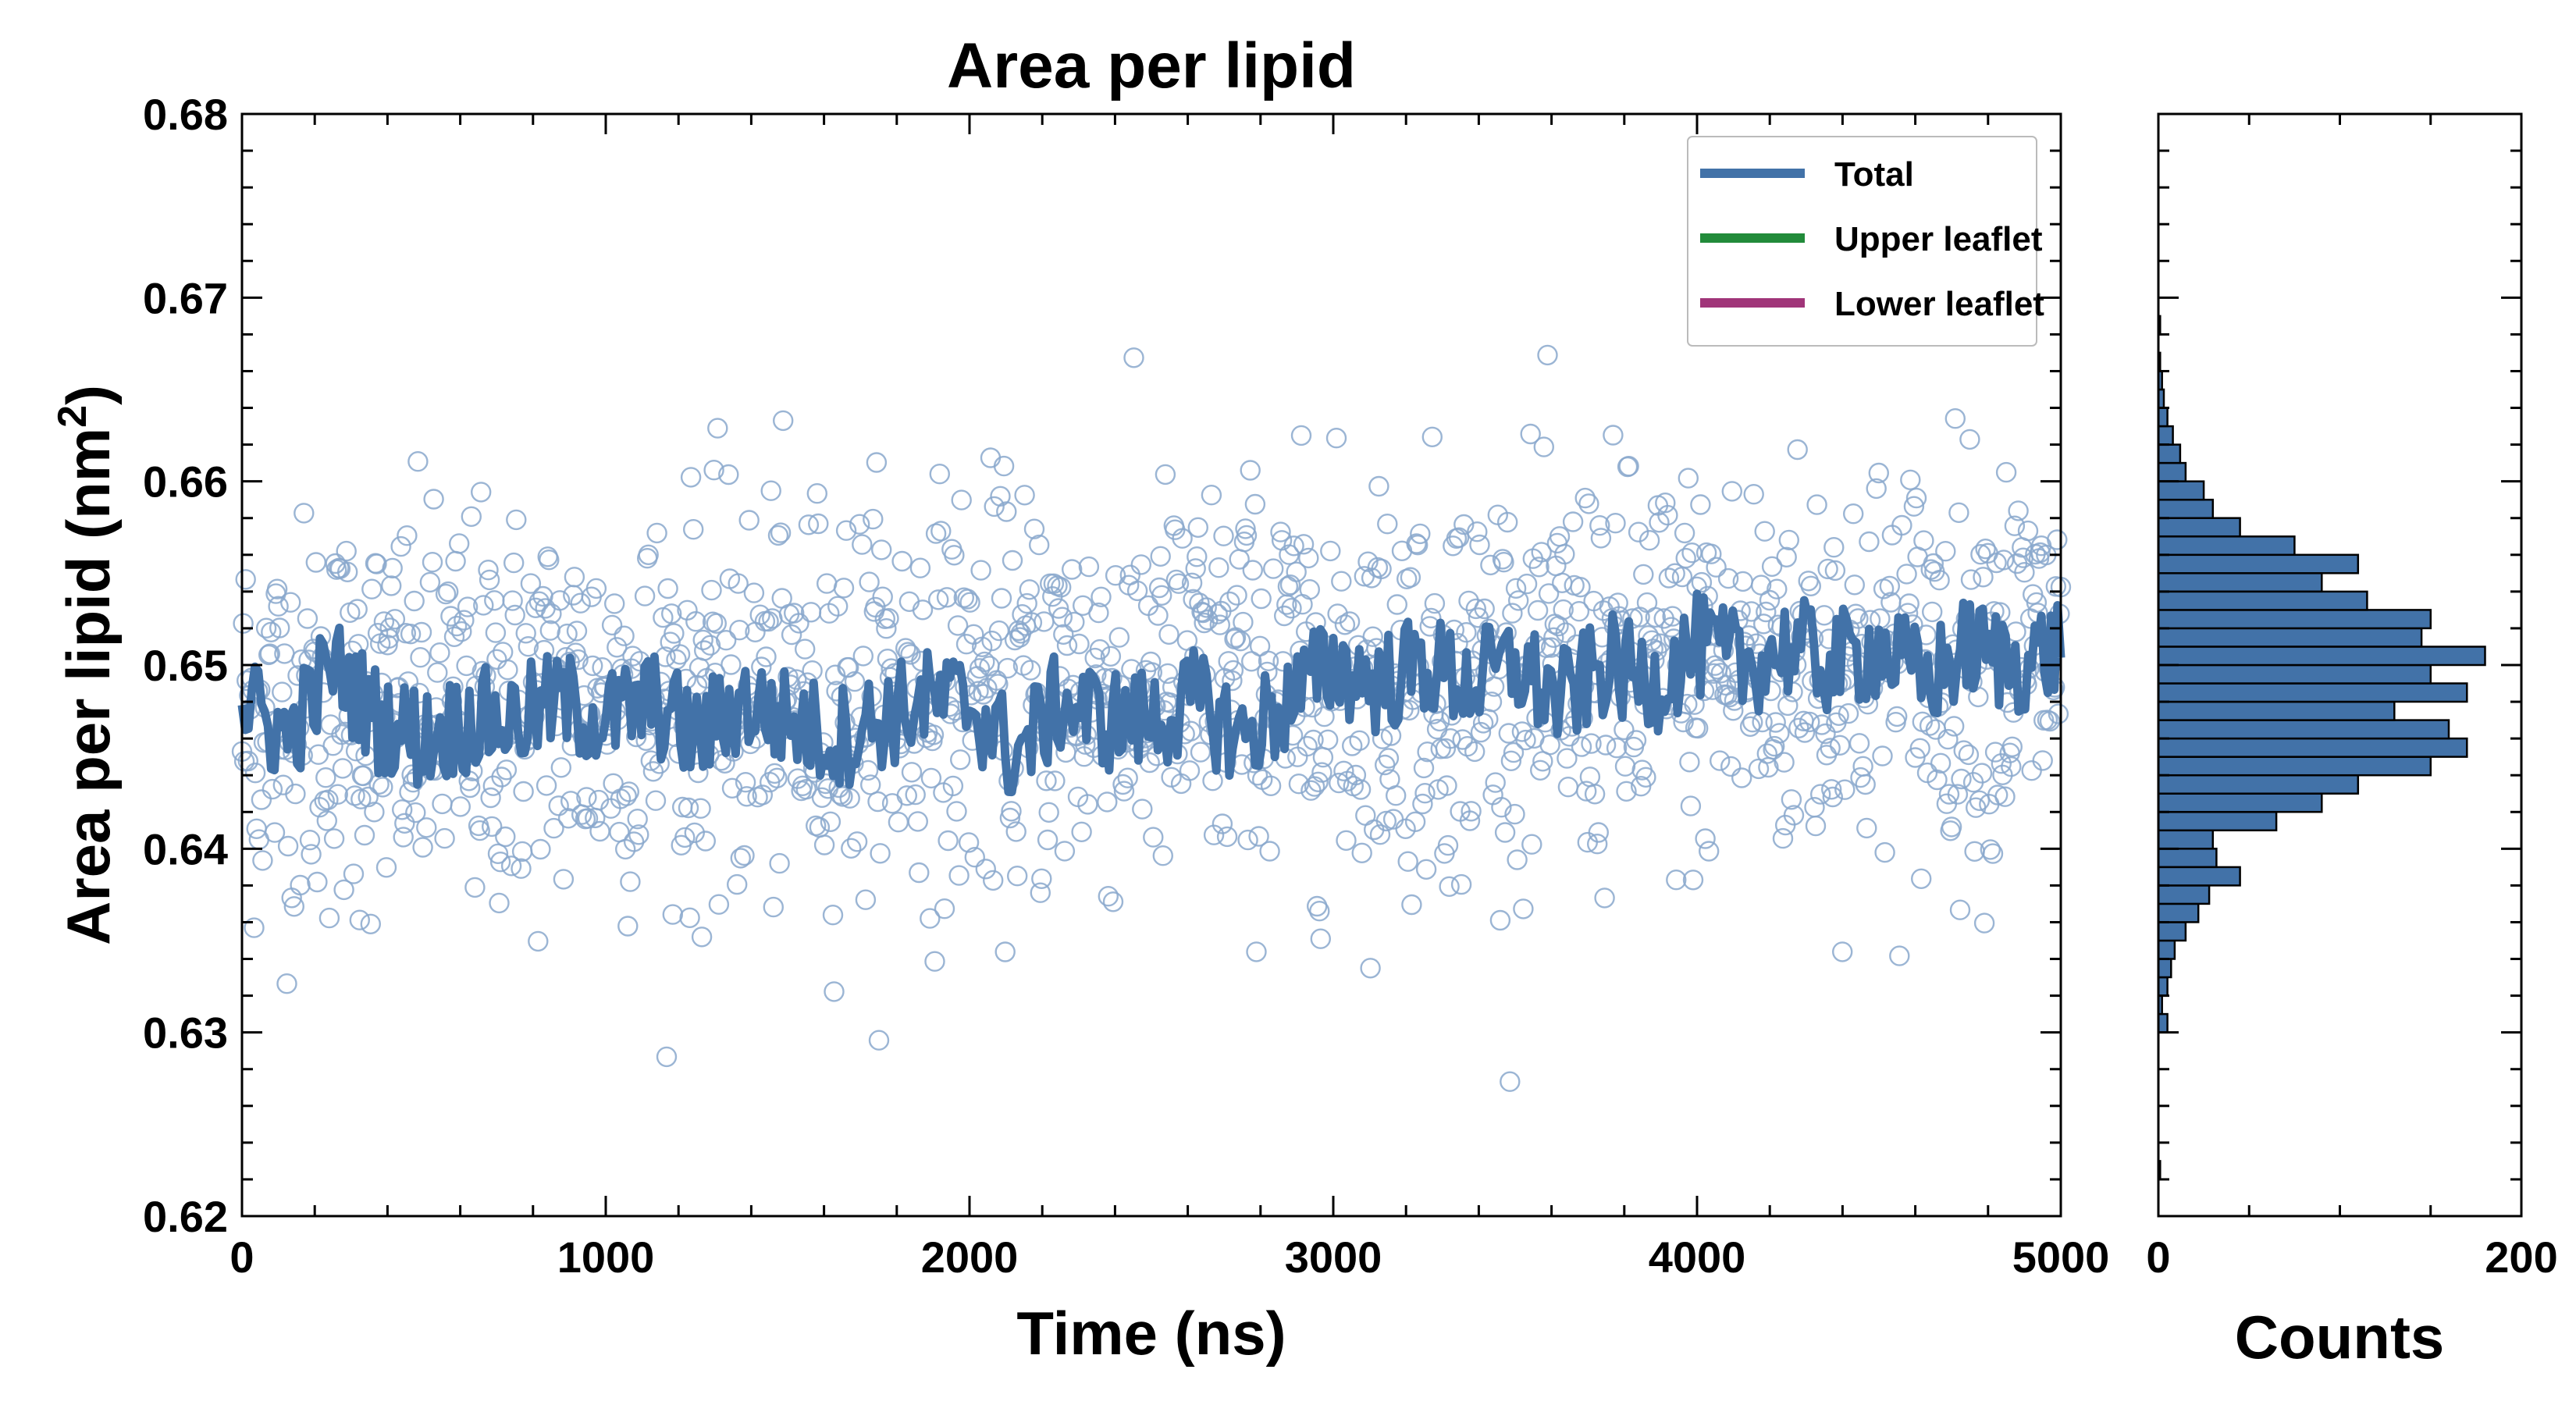 The width and height of the screenshot is (2576, 1405). Describe the element at coordinates (1151, 693) in the screenshot. I see `line-layer` at that location.